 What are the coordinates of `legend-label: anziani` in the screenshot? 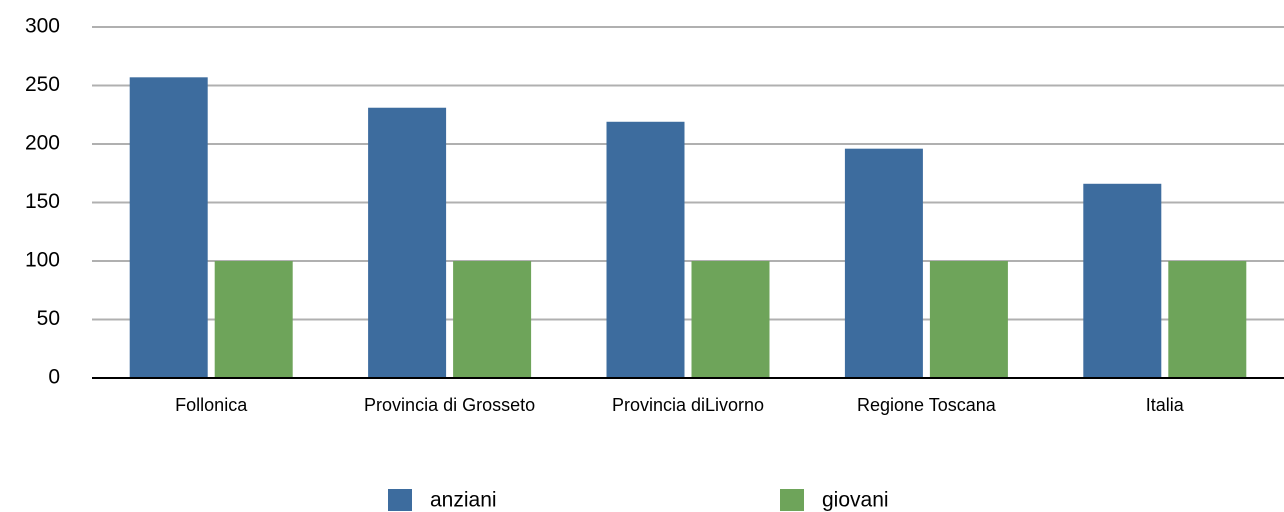 It's located at (463, 500).